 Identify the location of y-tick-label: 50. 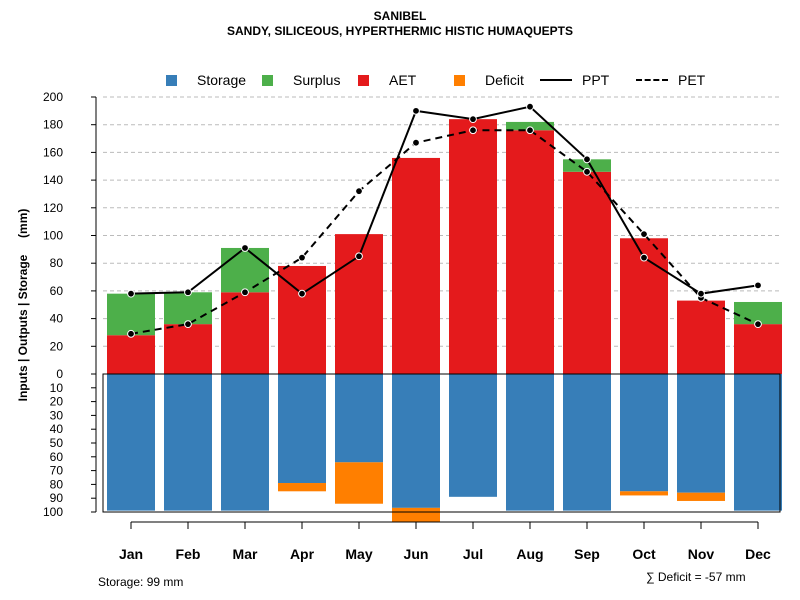
(57, 443).